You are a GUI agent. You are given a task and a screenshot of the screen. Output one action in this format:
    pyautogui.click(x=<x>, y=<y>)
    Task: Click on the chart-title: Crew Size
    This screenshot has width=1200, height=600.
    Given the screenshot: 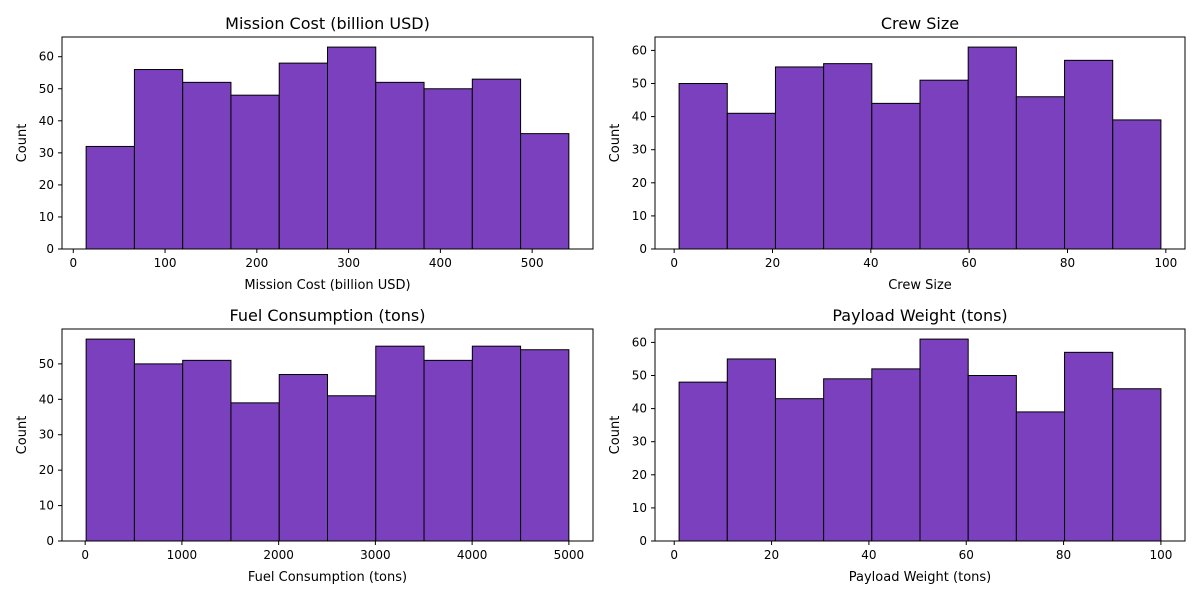 What is the action you would take?
    pyautogui.click(x=920, y=23)
    